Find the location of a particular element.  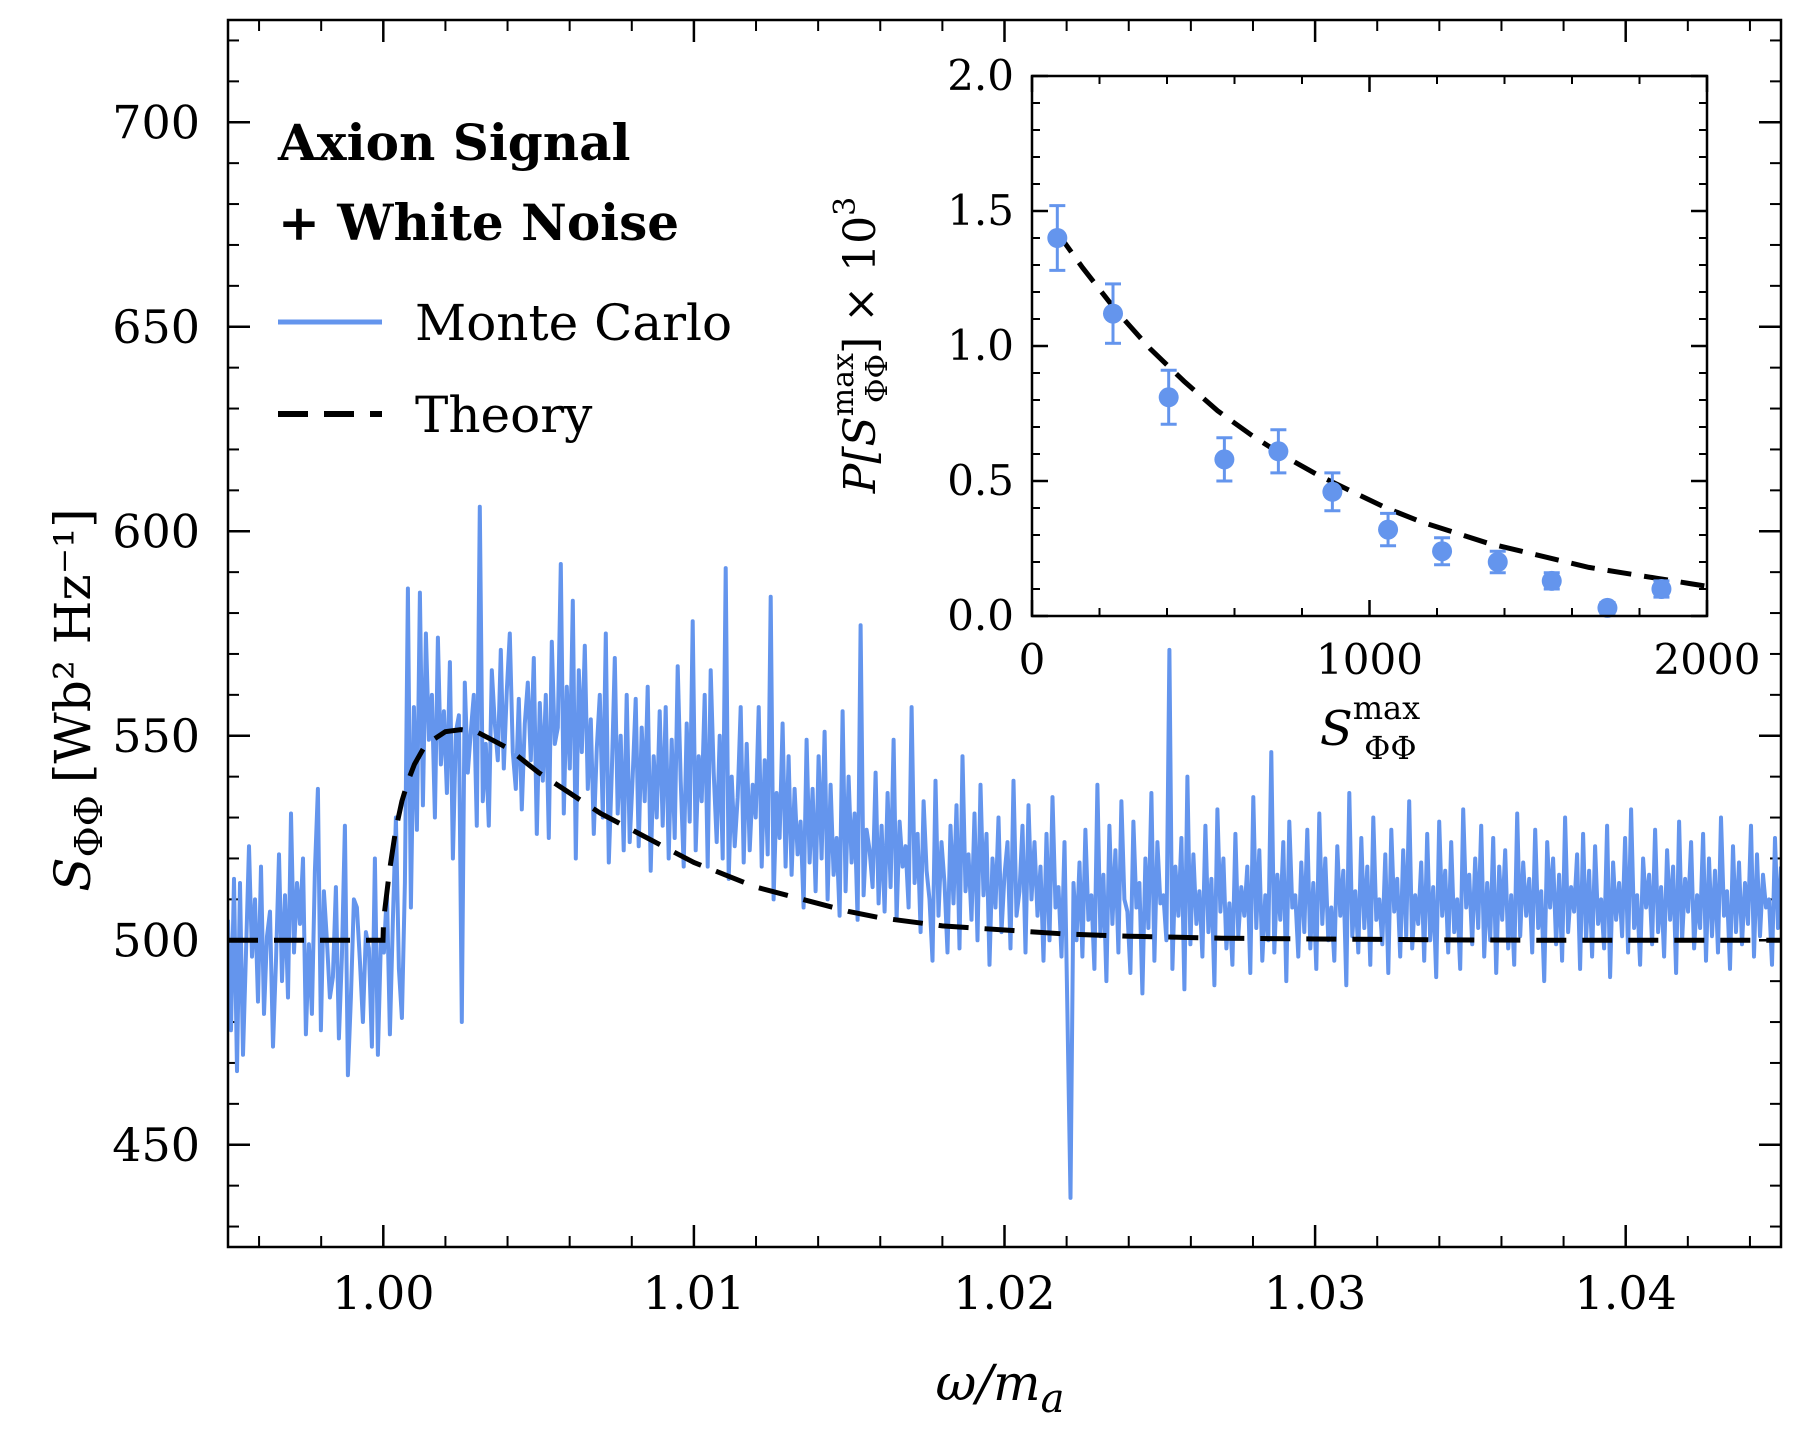

legend-title-line2: + White Noise is located at coordinates (478, 222).